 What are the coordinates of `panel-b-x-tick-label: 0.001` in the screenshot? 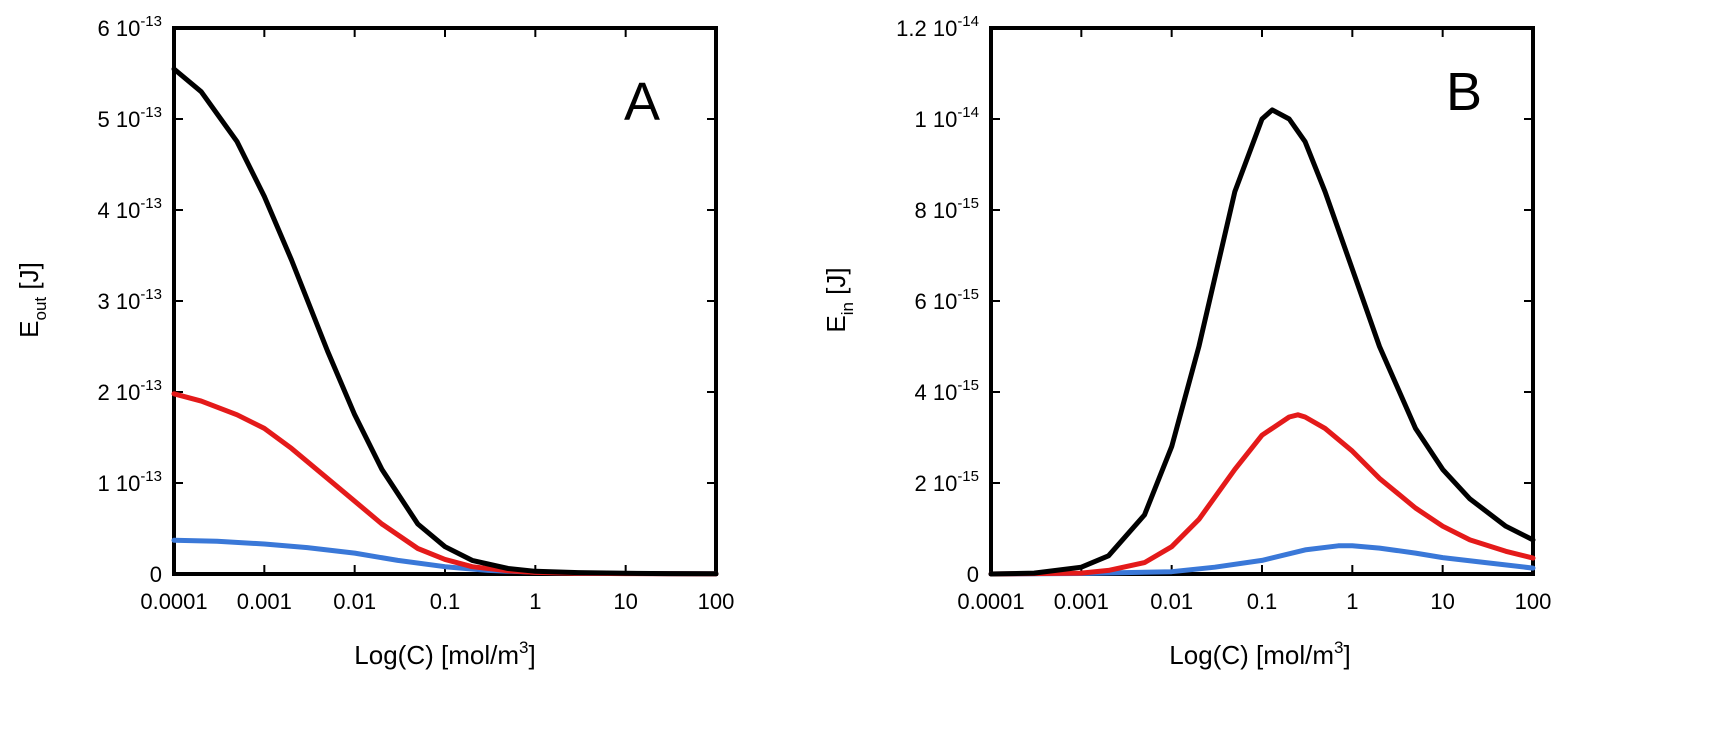 It's located at (1081, 601).